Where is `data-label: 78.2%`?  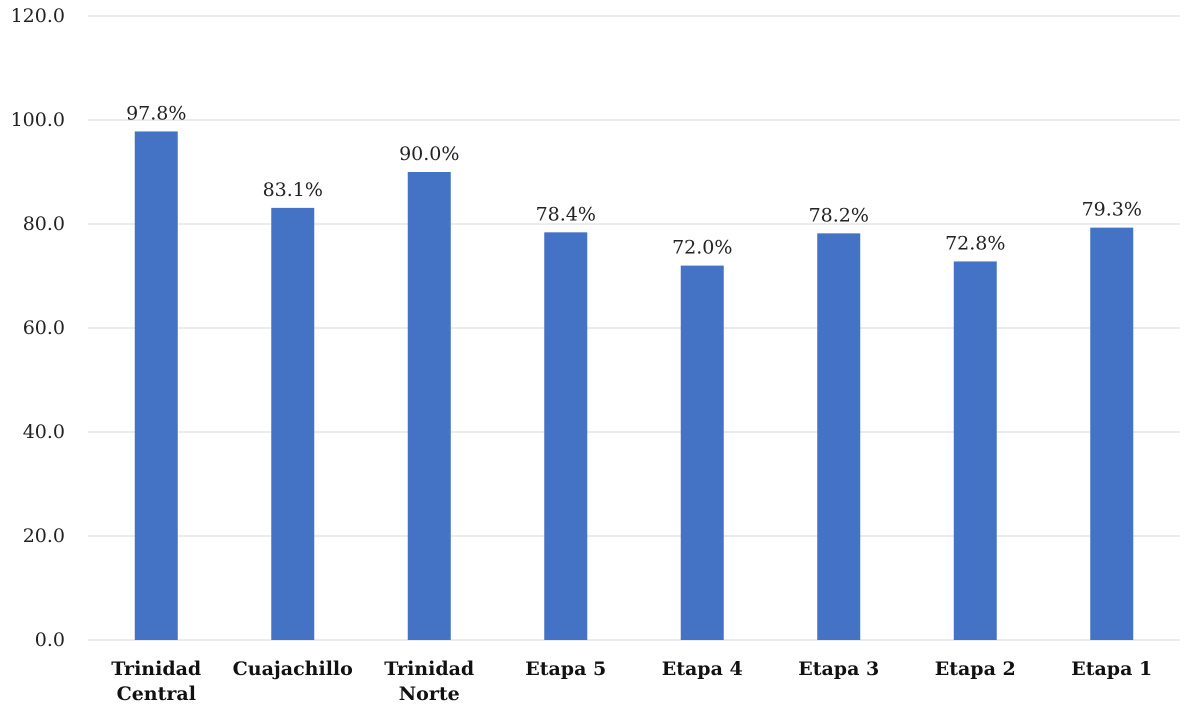 data-label: 78.2% is located at coordinates (839, 215).